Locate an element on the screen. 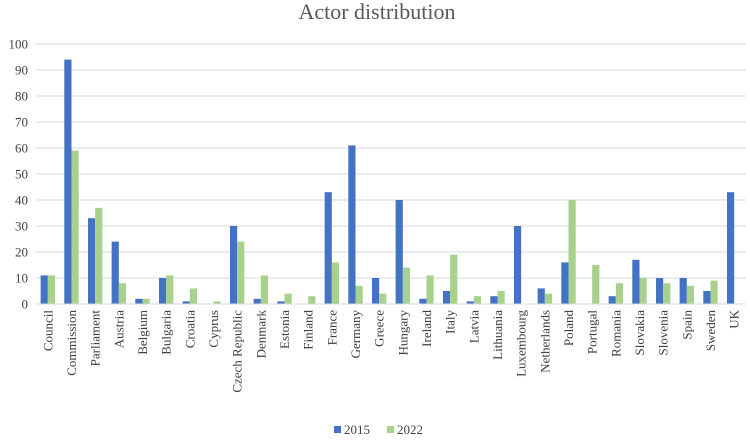  y-tick-label: 80 is located at coordinates (21, 96).